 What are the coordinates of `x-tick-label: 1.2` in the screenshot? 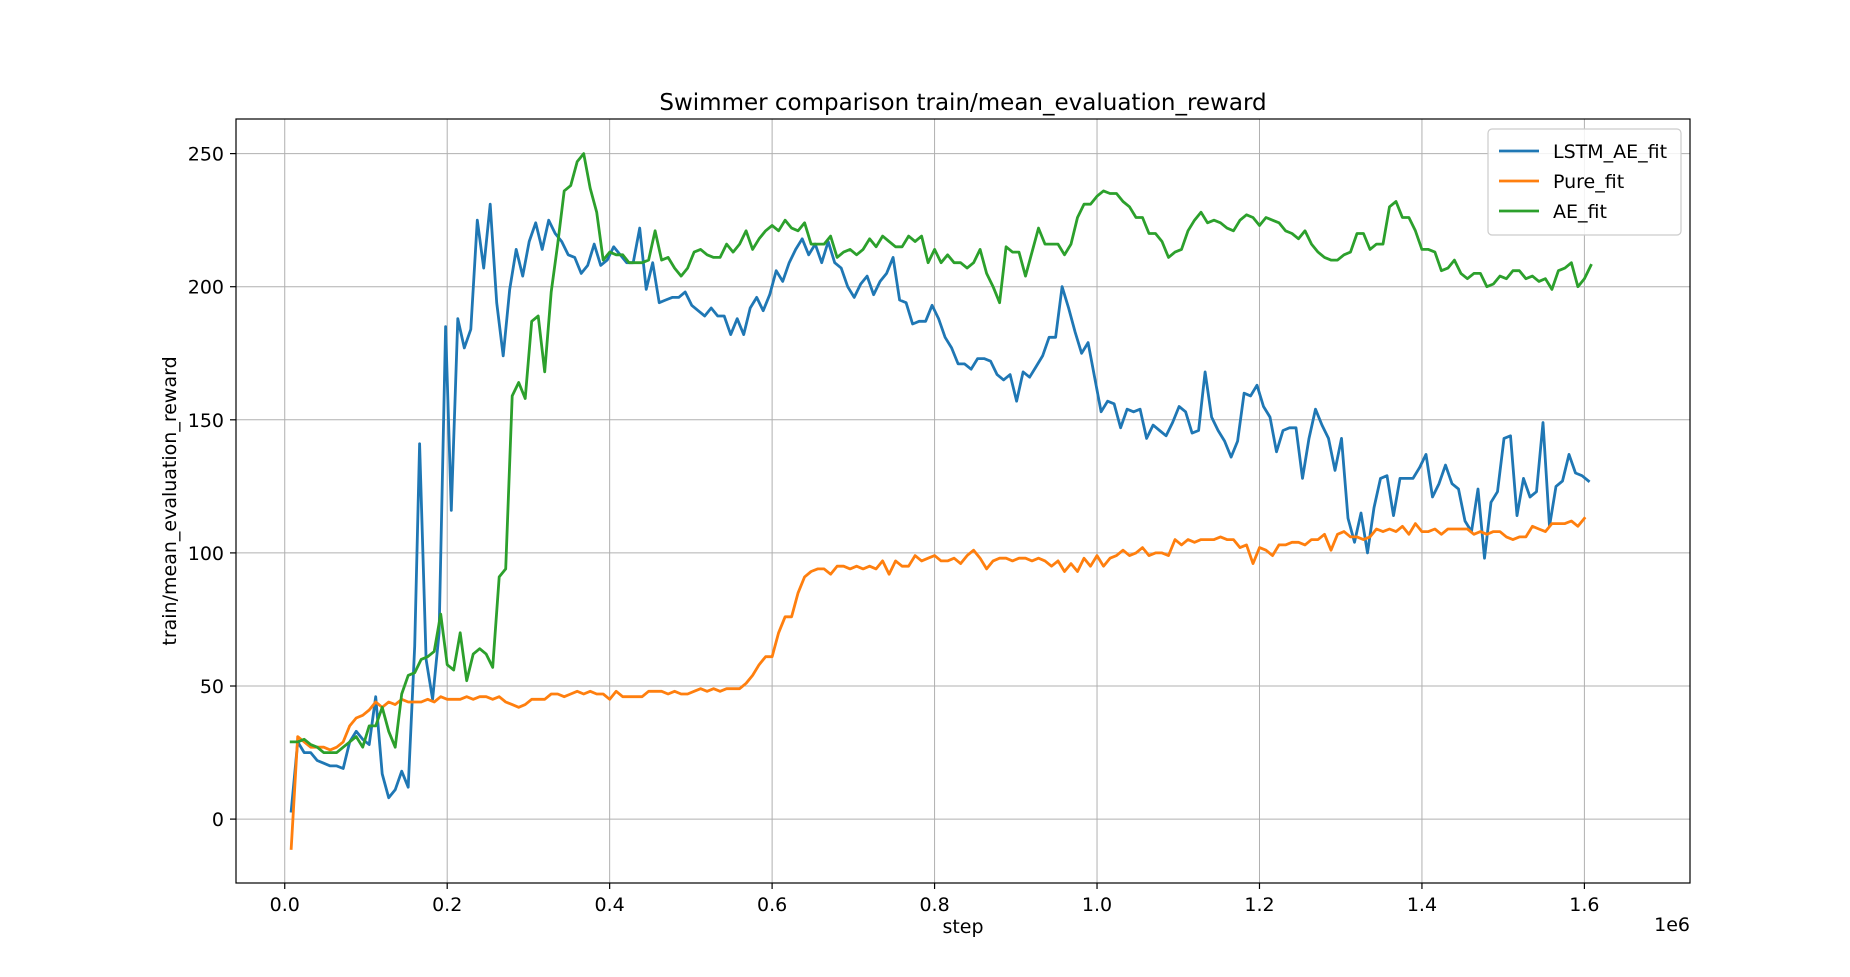 It's located at (1259, 905).